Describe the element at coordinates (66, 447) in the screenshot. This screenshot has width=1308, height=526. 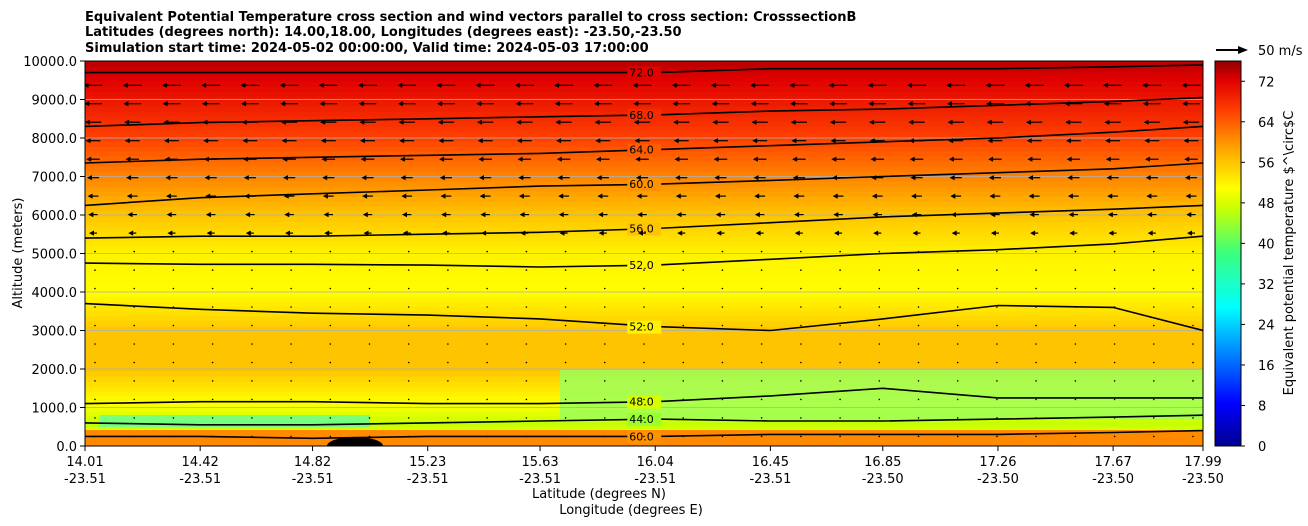
I see `y-tick-label: 0.0` at that location.